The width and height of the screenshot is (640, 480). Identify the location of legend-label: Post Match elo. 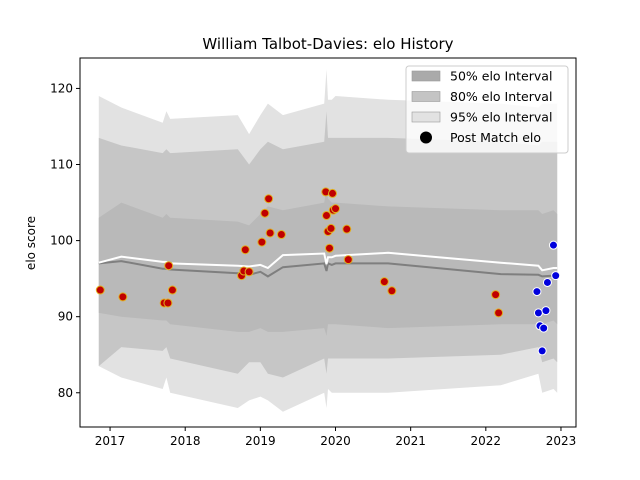
(495, 137).